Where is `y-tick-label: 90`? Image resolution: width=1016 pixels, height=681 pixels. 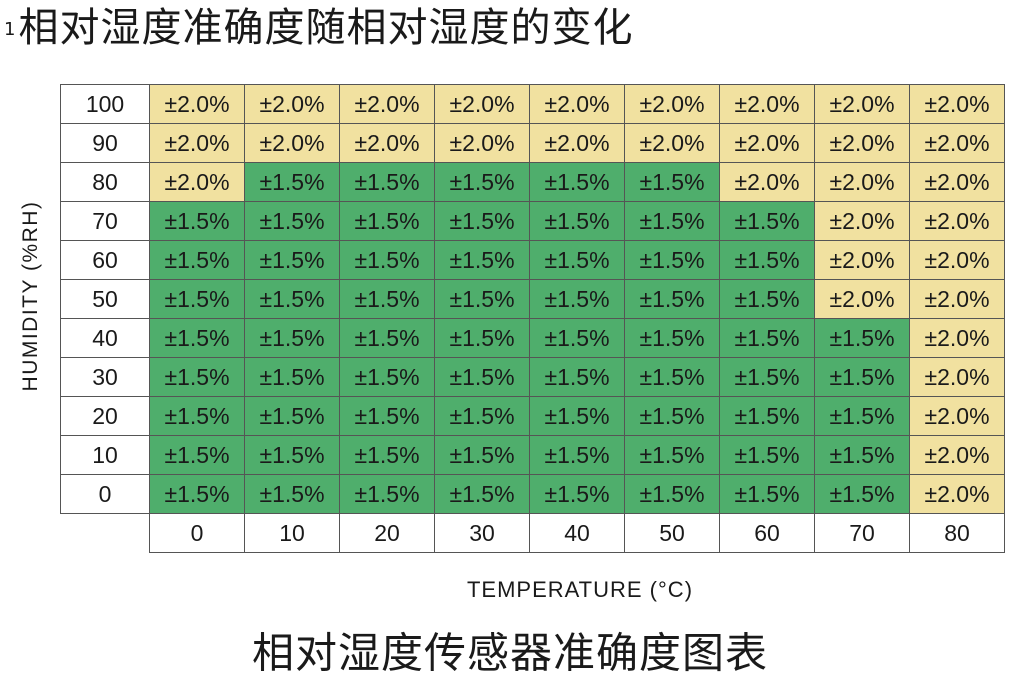
y-tick-label: 90 is located at coordinates (105, 143).